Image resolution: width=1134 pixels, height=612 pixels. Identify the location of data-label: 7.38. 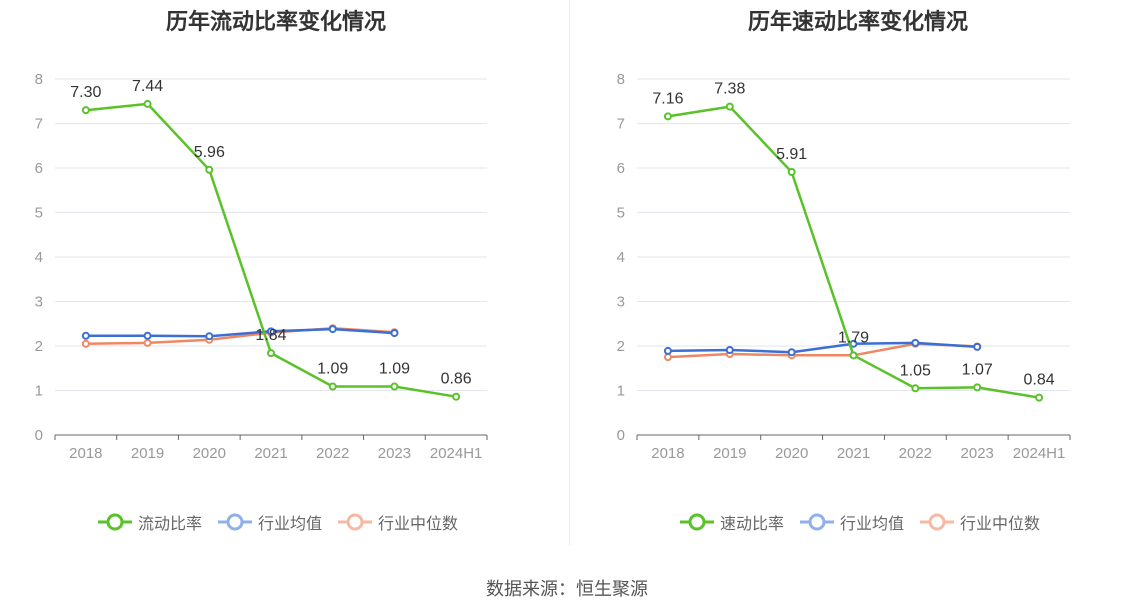
(729, 89).